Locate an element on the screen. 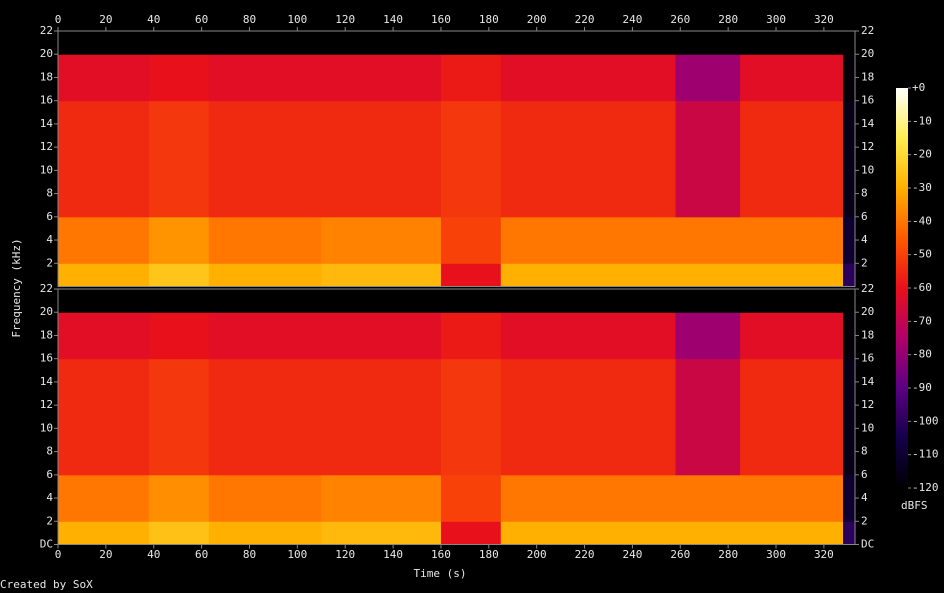 The image size is (944, 593). colorbar-tick-label: -30 is located at coordinates (922, 187).